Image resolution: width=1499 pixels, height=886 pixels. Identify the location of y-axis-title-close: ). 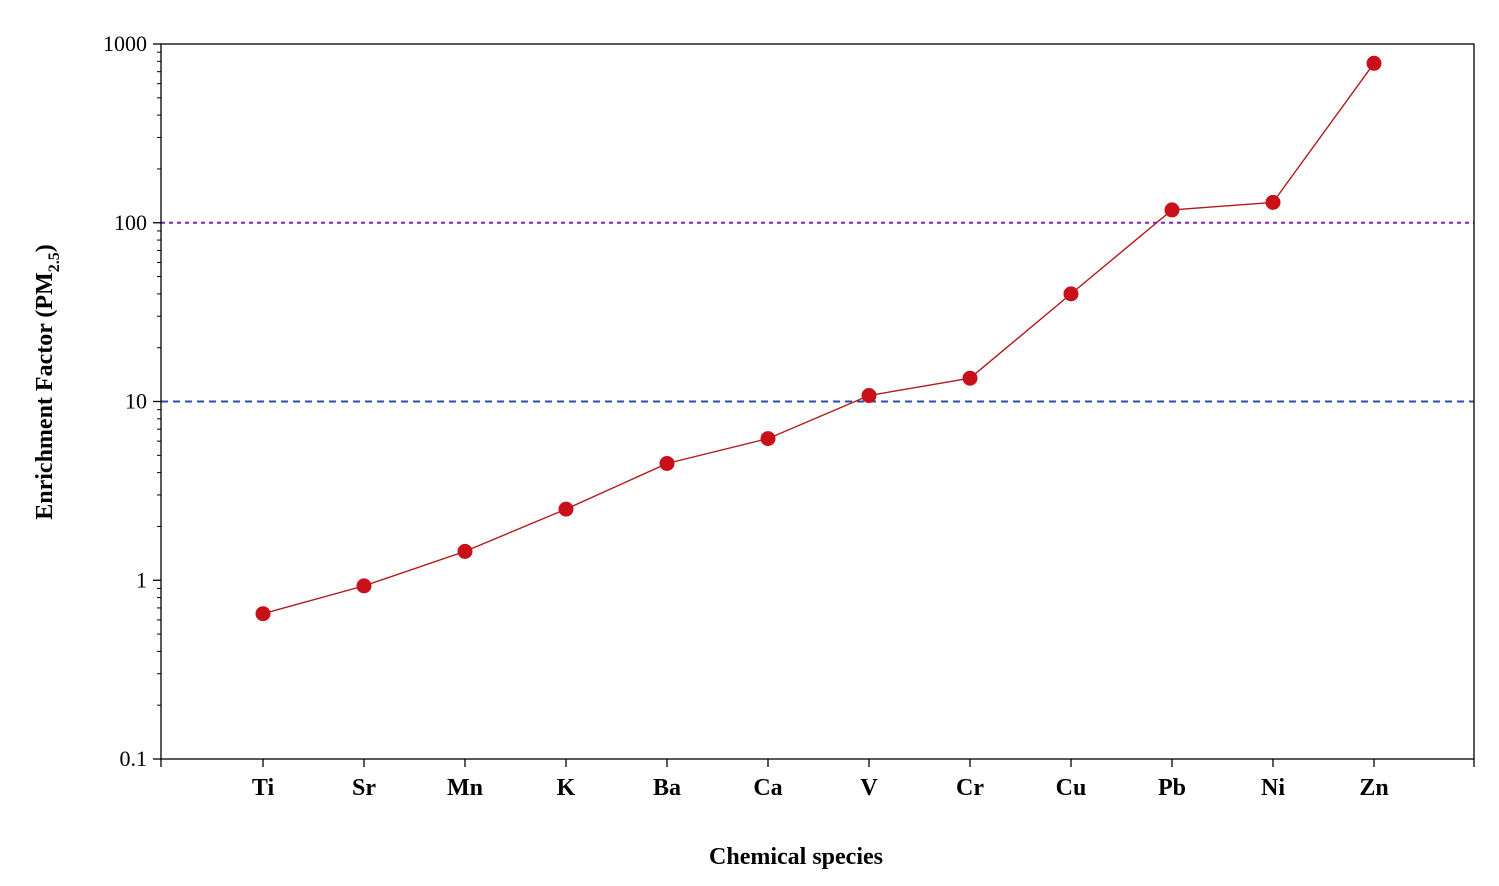
(45, 248).